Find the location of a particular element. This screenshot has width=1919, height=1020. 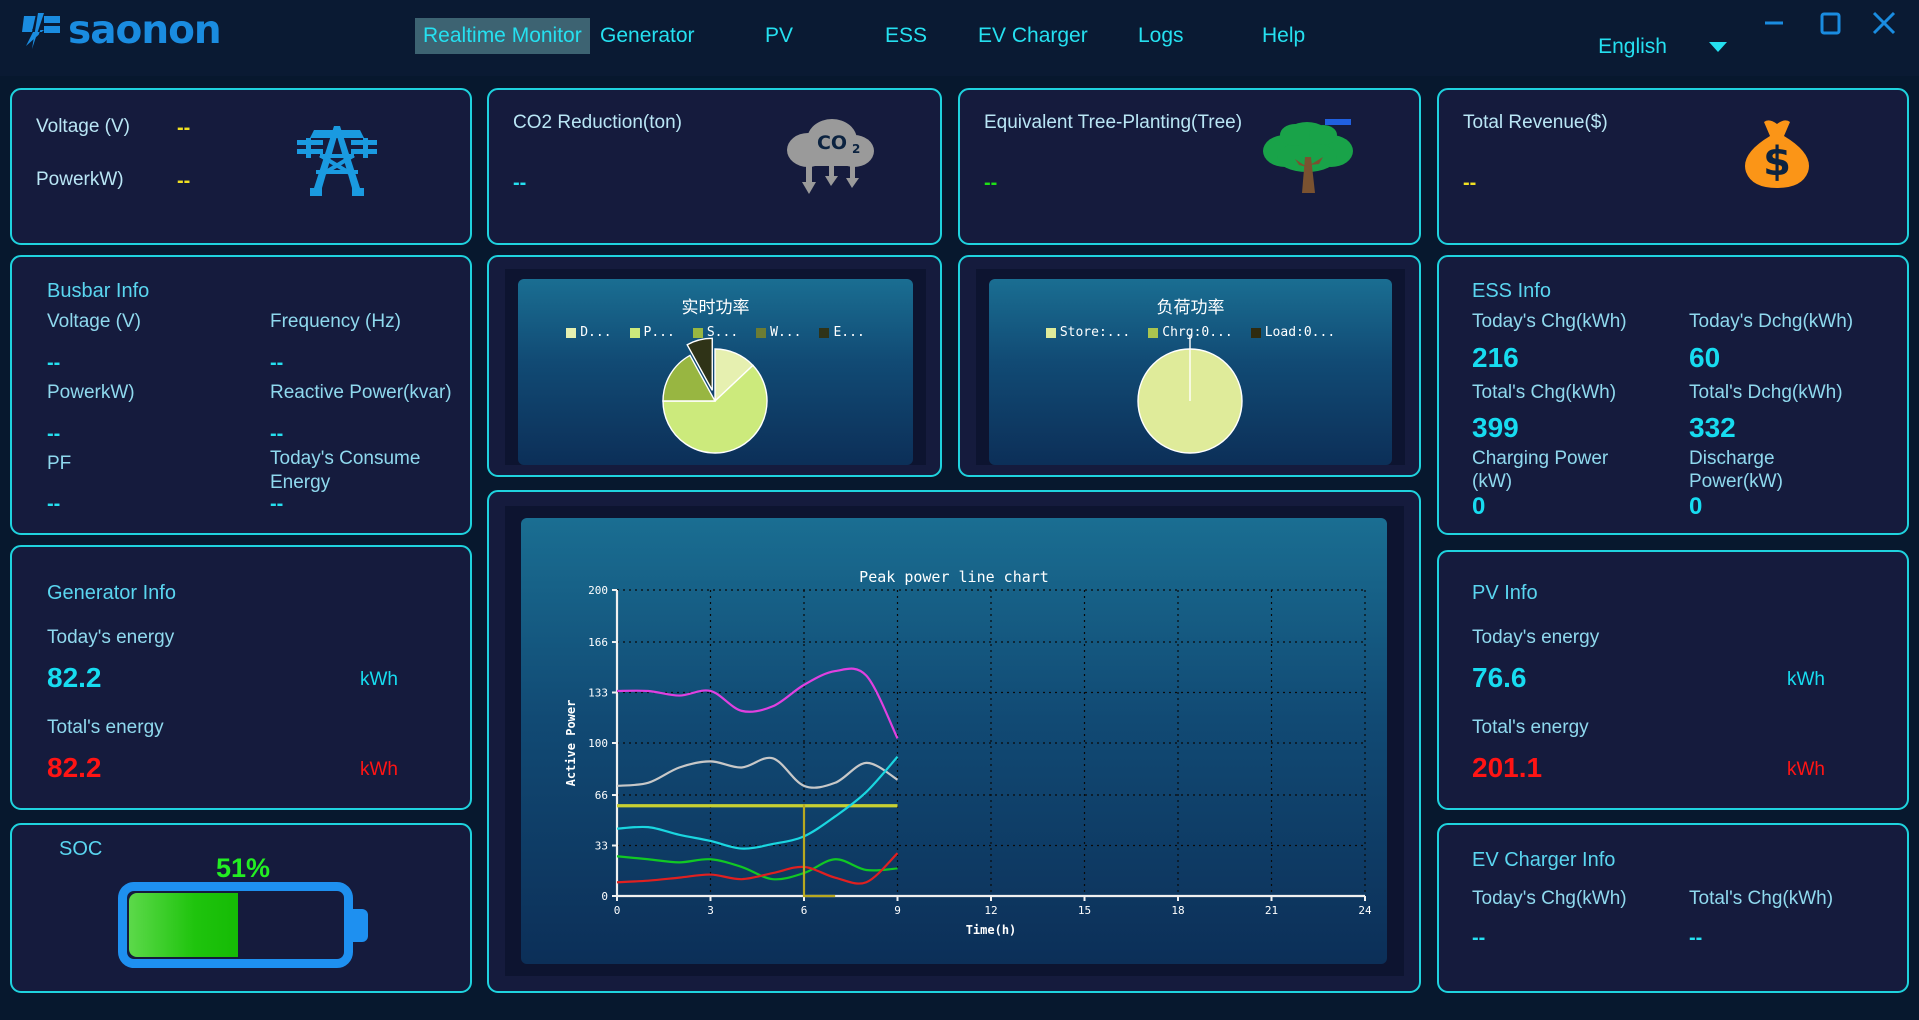

busbar-pf-value: -- is located at coordinates (54, 504).